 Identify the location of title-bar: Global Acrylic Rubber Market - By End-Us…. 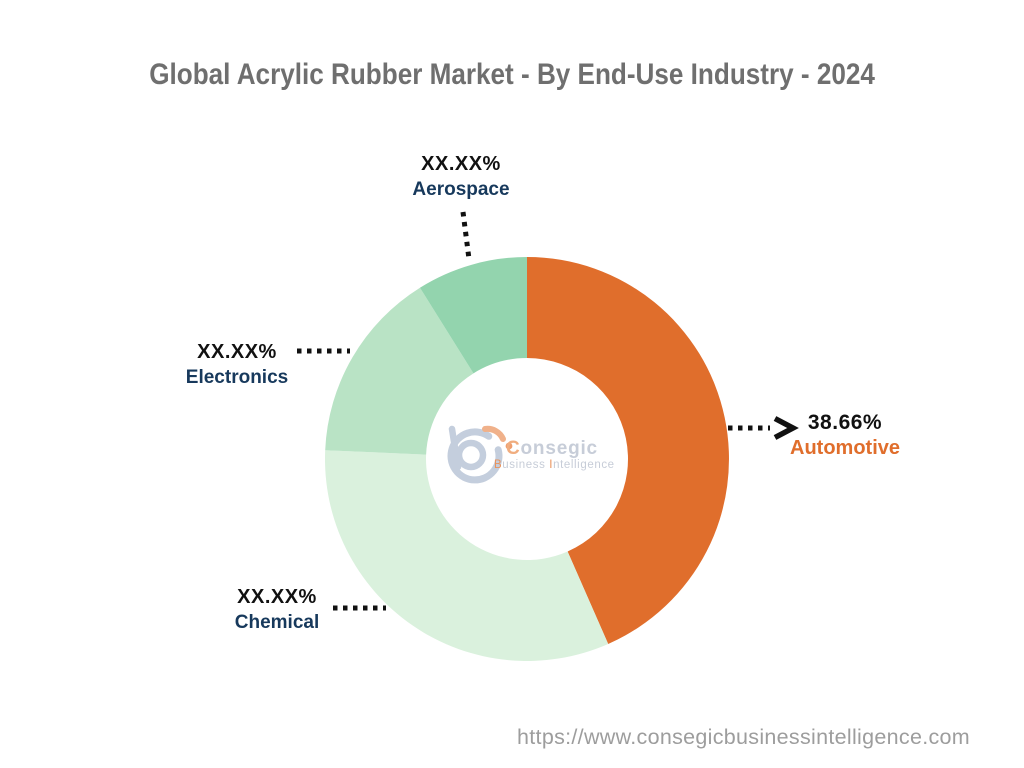
(512, 75).